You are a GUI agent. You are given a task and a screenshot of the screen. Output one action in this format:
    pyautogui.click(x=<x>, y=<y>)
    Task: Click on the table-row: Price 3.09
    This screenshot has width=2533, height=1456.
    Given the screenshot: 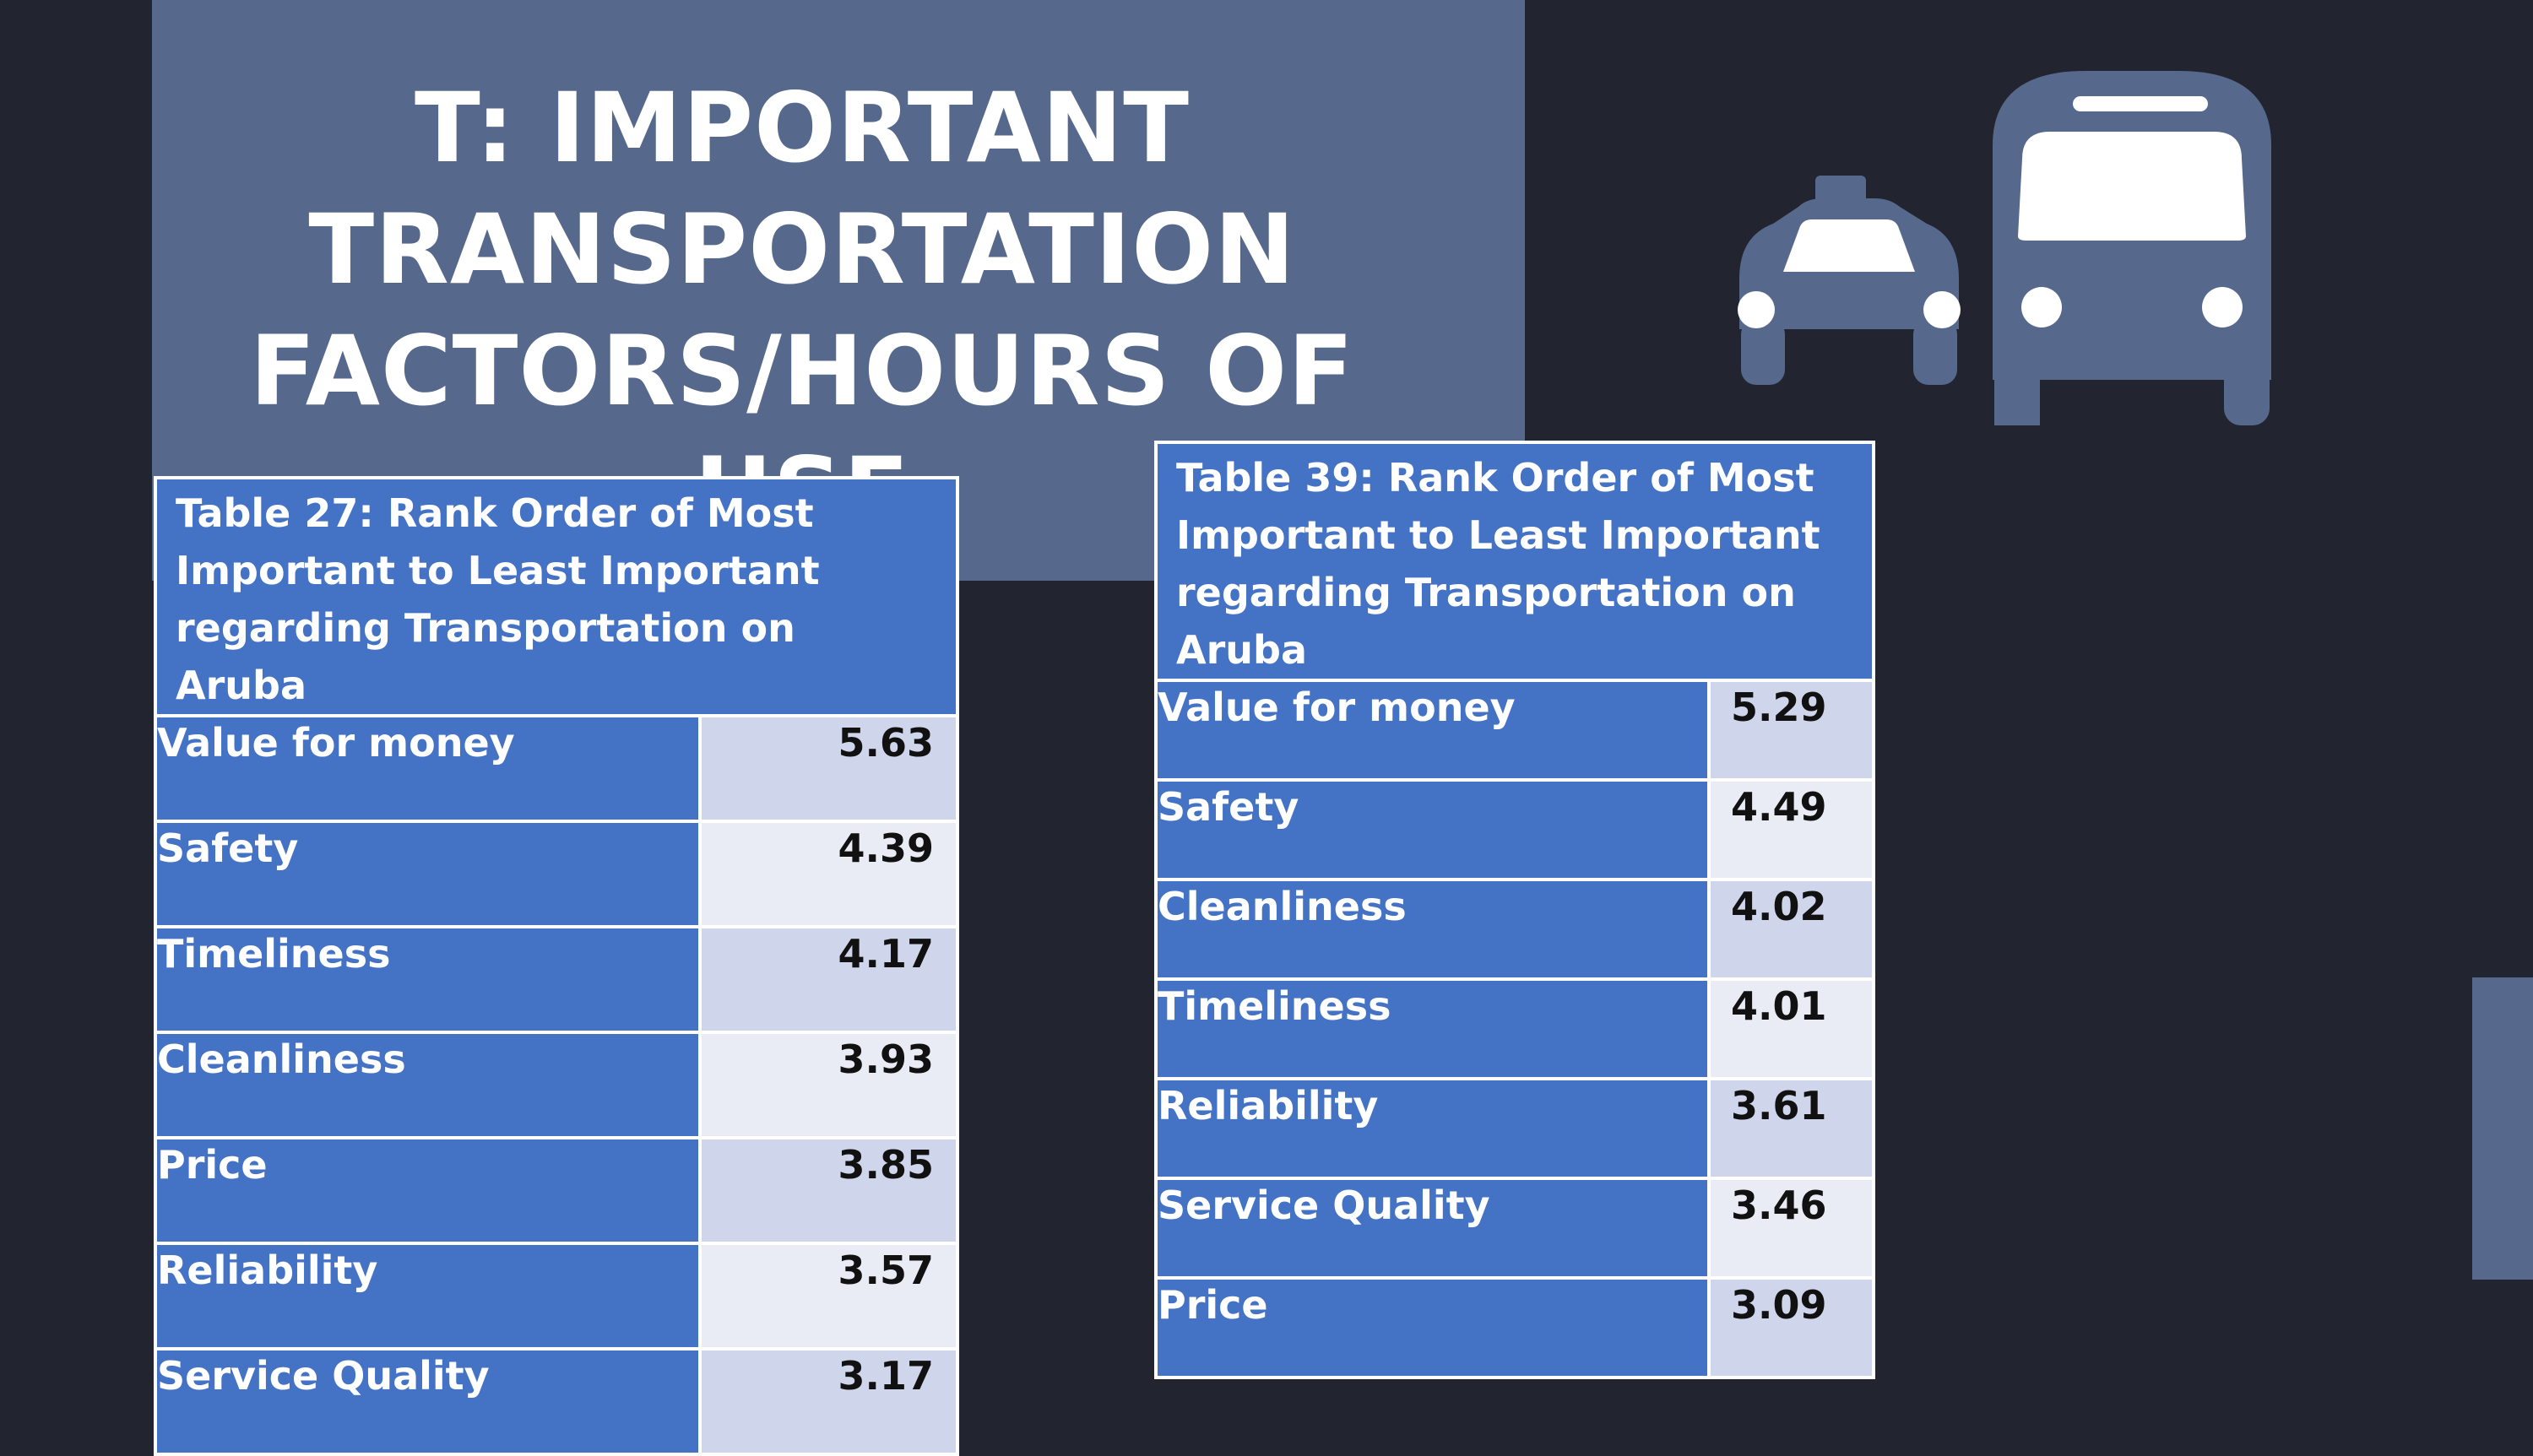 What is the action you would take?
    pyautogui.click(x=1515, y=1327)
    